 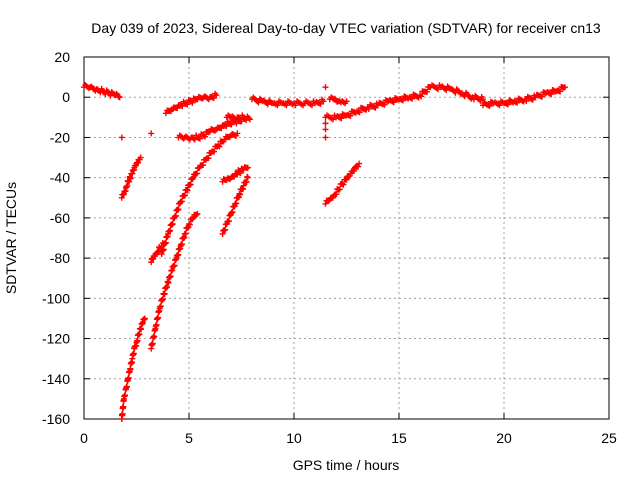 What do you see at coordinates (399, 438) in the screenshot?
I see `x-tick-label: 15` at bounding box center [399, 438].